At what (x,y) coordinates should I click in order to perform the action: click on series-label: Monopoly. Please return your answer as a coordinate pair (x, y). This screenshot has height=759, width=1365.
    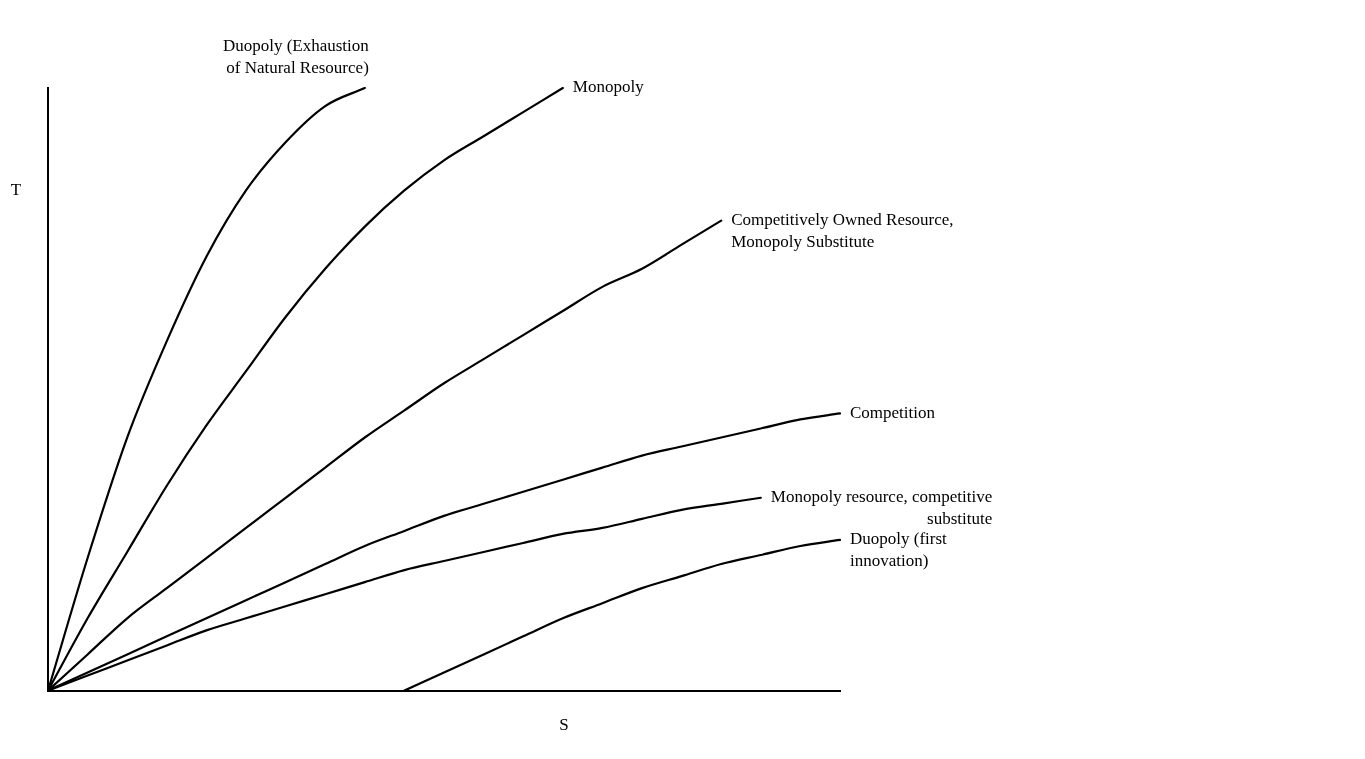
    Looking at the image, I should click on (608, 87).